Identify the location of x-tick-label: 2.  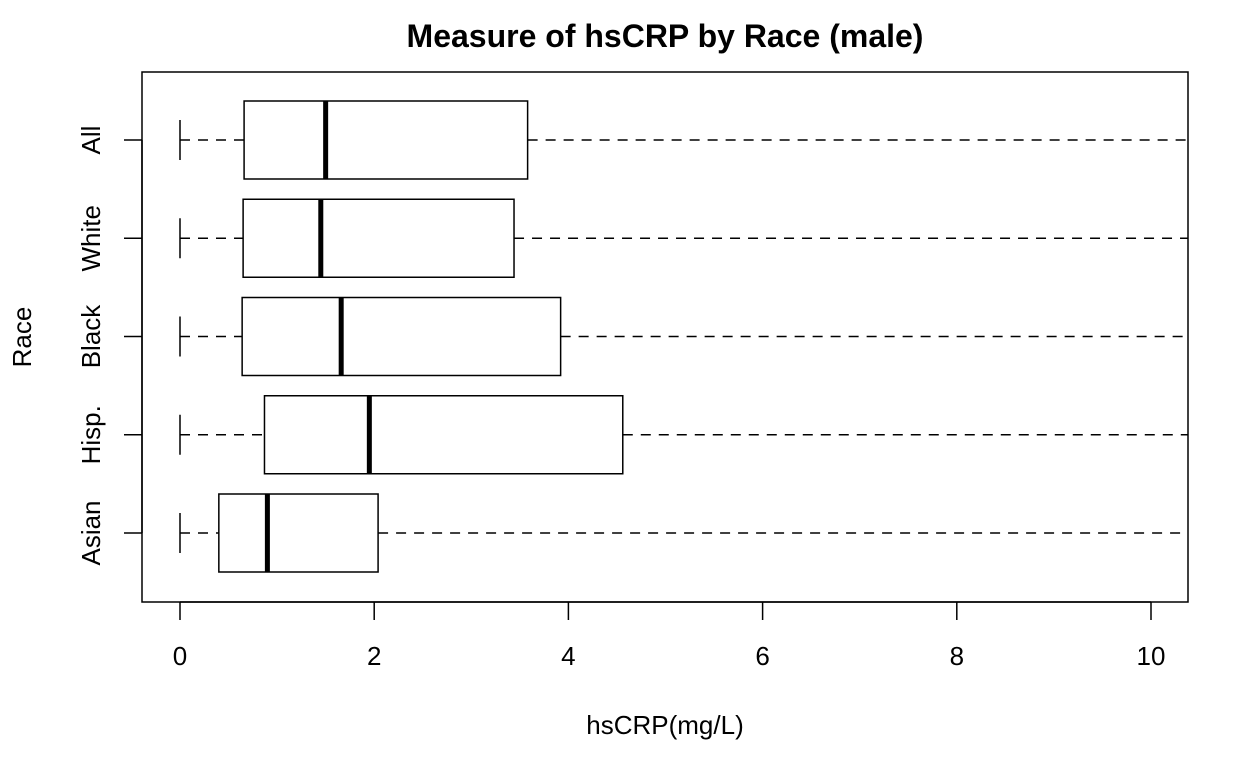
(374, 656).